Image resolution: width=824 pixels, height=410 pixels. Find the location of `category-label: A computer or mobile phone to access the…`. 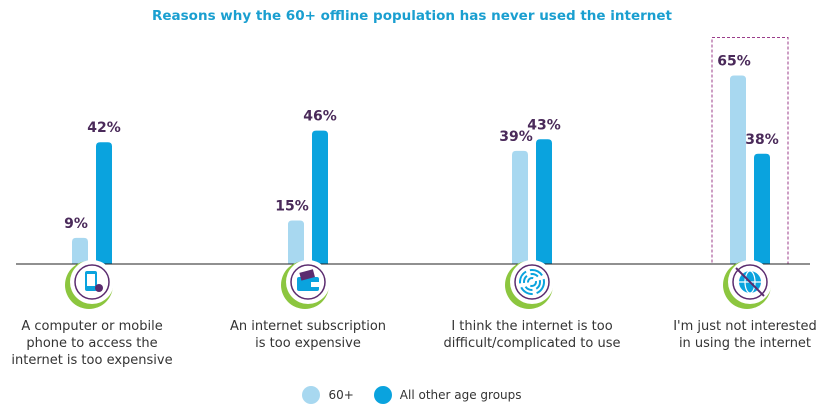

category-label: A computer or mobile phone to access the… is located at coordinates (92, 343).